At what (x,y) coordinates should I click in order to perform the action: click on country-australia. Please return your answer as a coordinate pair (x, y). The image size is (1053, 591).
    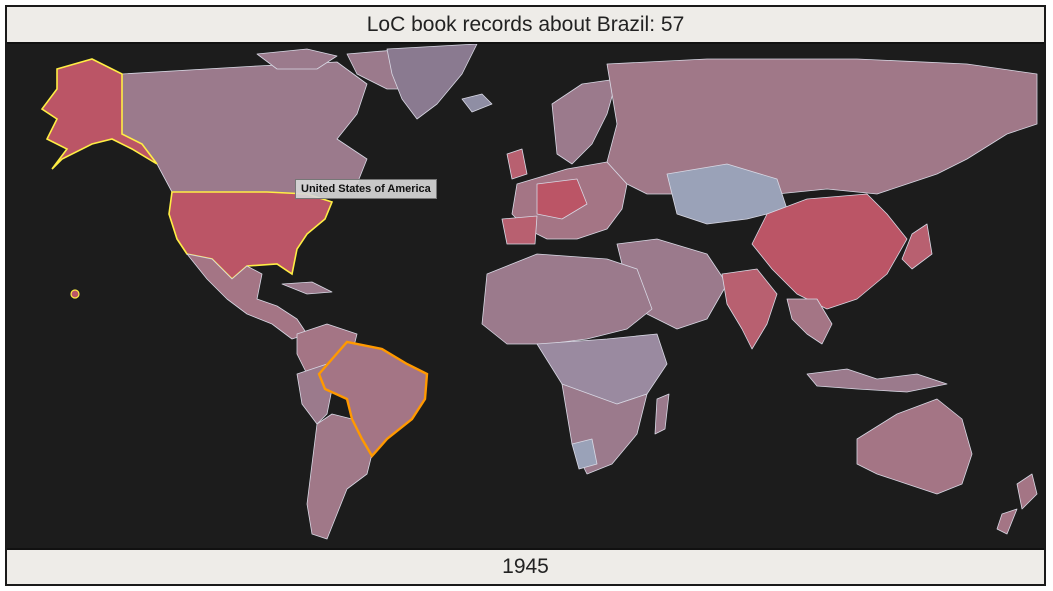
    Looking at the image, I should click on (914, 446).